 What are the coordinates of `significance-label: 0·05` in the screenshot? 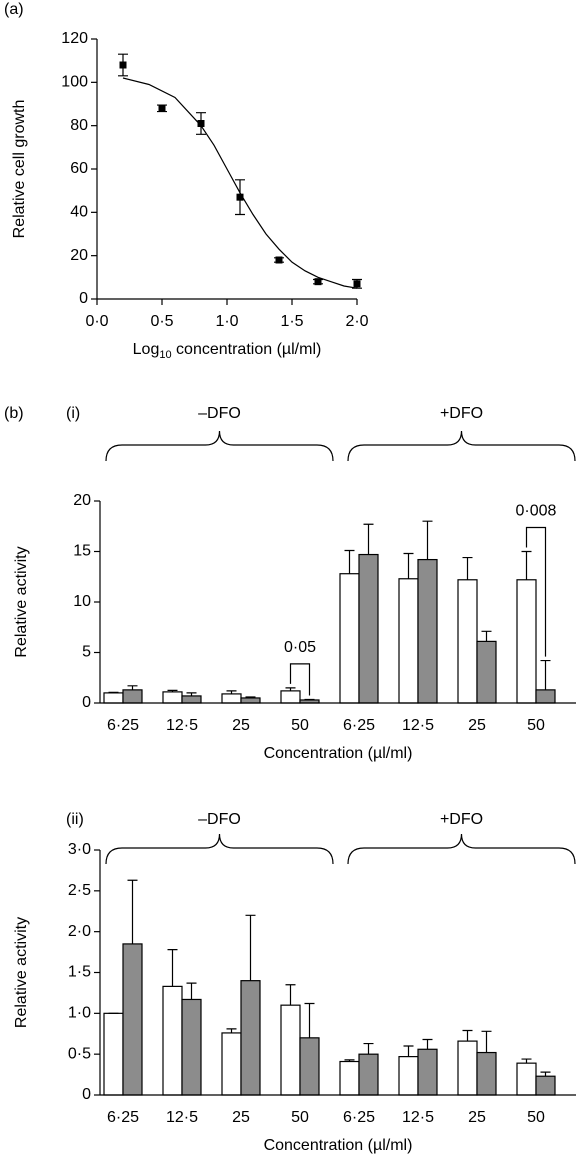 It's located at (300, 647).